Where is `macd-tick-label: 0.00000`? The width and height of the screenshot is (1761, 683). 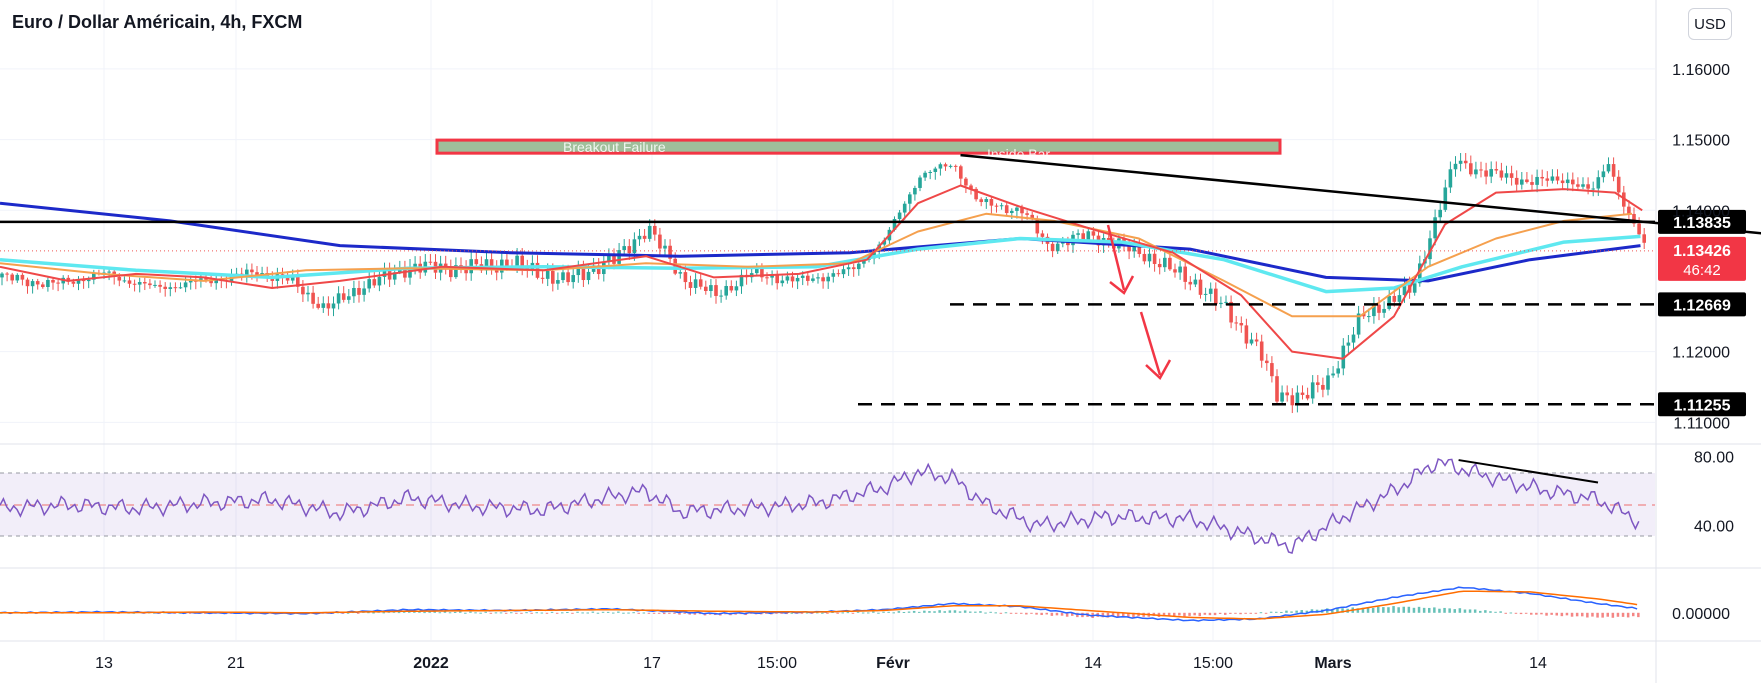 macd-tick-label: 0.00000 is located at coordinates (1701, 614).